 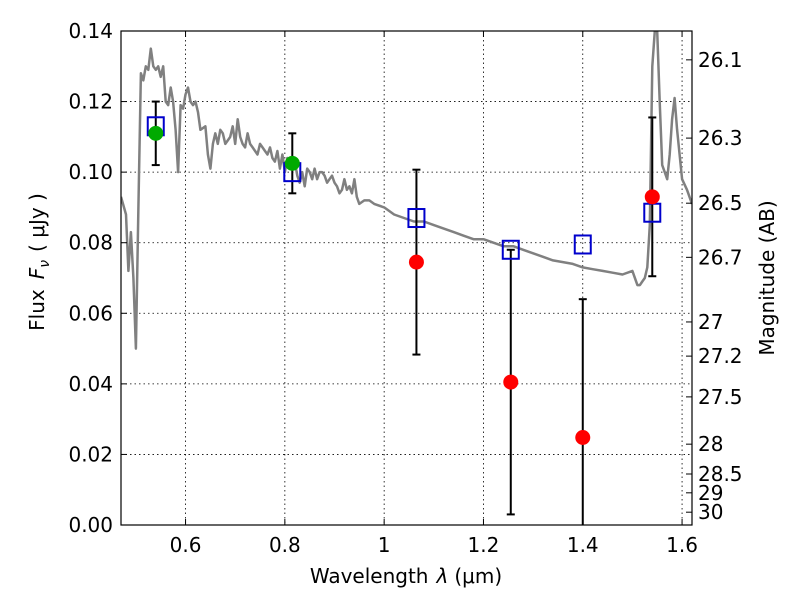 What do you see at coordinates (90, 278) in the screenshot?
I see `y-tick-labels: 0.00 0.02 0.04 0.06 0.08 0.10 0.12 0.14` at bounding box center [90, 278].